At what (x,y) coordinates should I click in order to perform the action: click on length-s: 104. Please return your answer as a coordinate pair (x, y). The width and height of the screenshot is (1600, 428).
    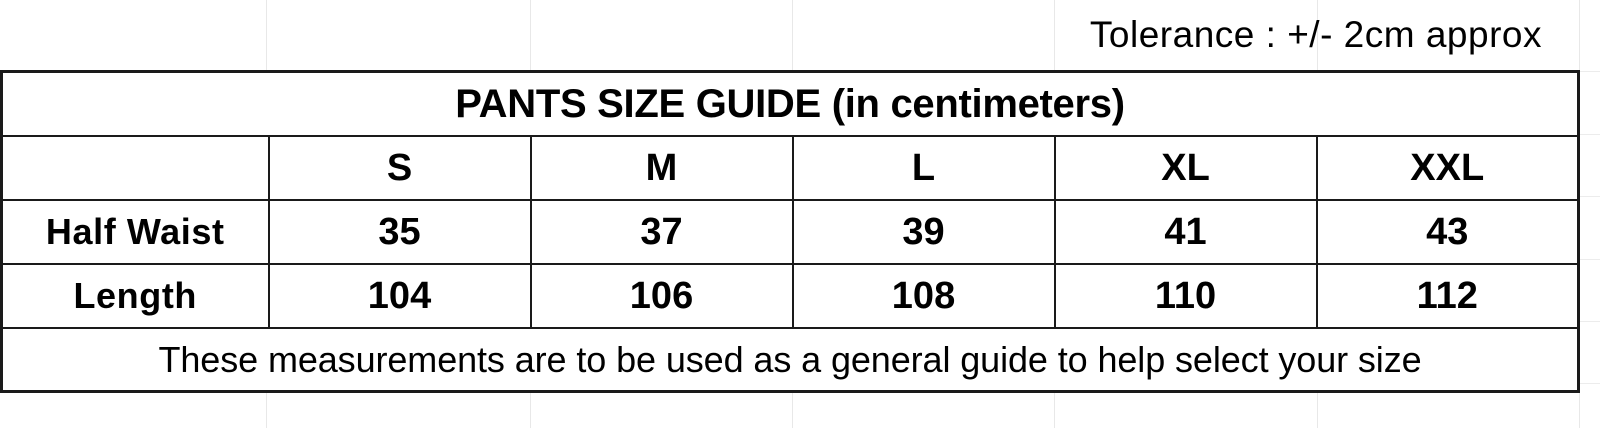
    Looking at the image, I should click on (399, 296).